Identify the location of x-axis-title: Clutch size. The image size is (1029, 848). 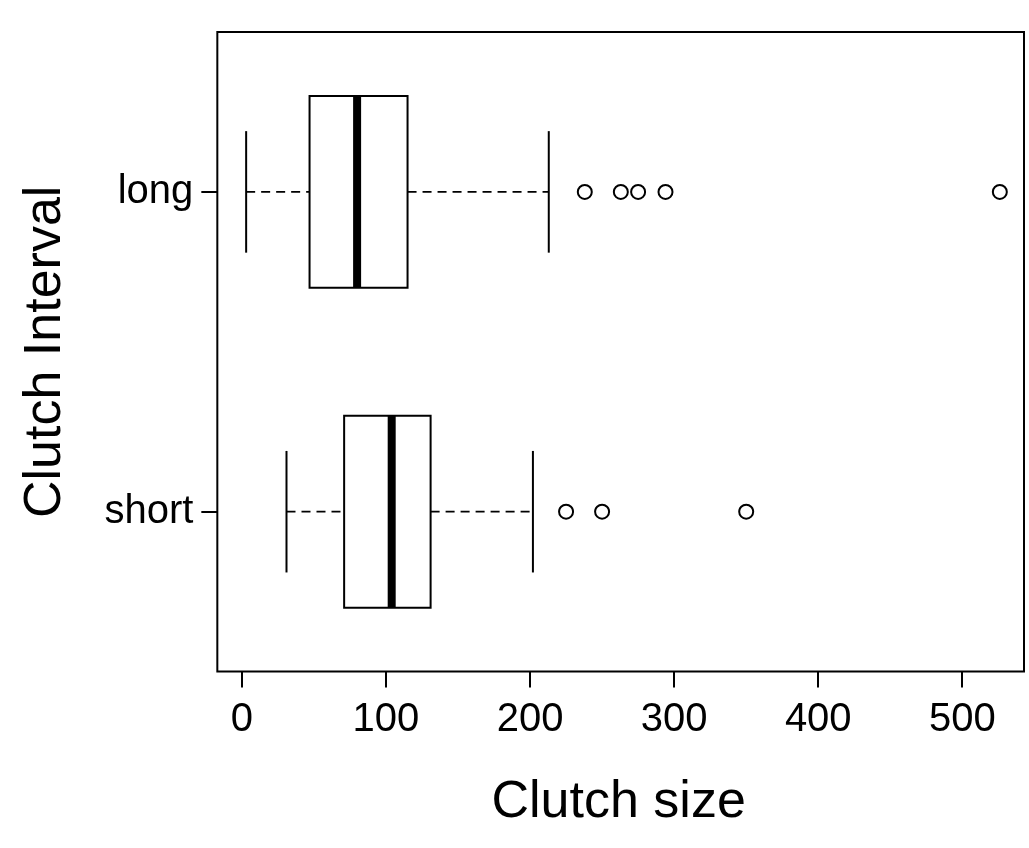
(618, 799).